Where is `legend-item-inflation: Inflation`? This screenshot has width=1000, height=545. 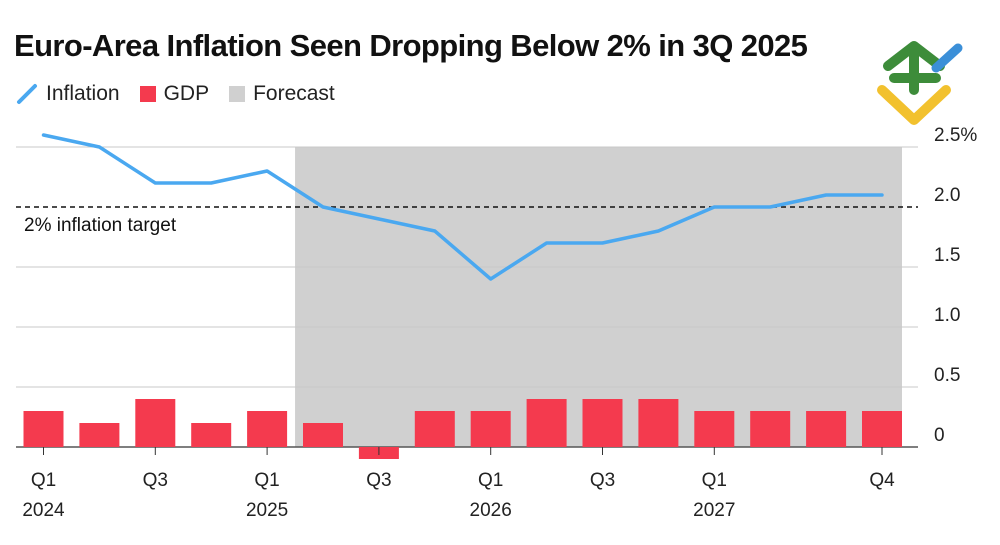
legend-item-inflation: Inflation is located at coordinates (68, 94).